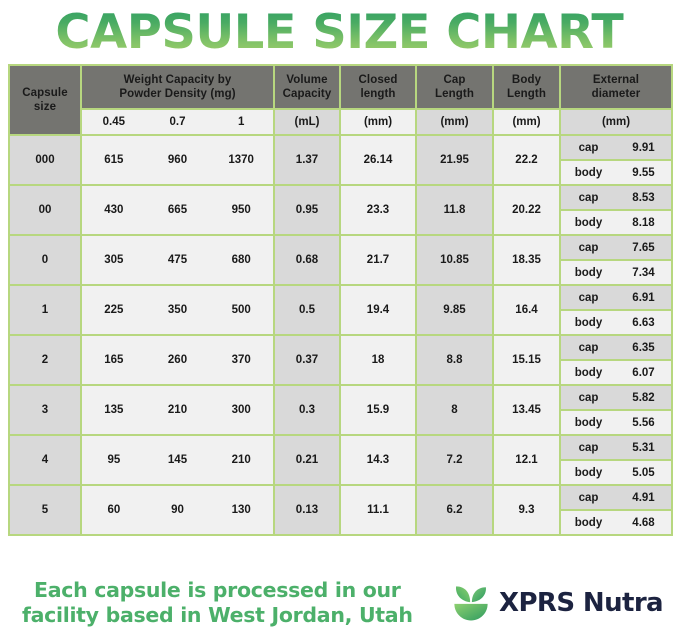  What do you see at coordinates (643, 222) in the screenshot?
I see `cell-external-body-value: 8.18` at bounding box center [643, 222].